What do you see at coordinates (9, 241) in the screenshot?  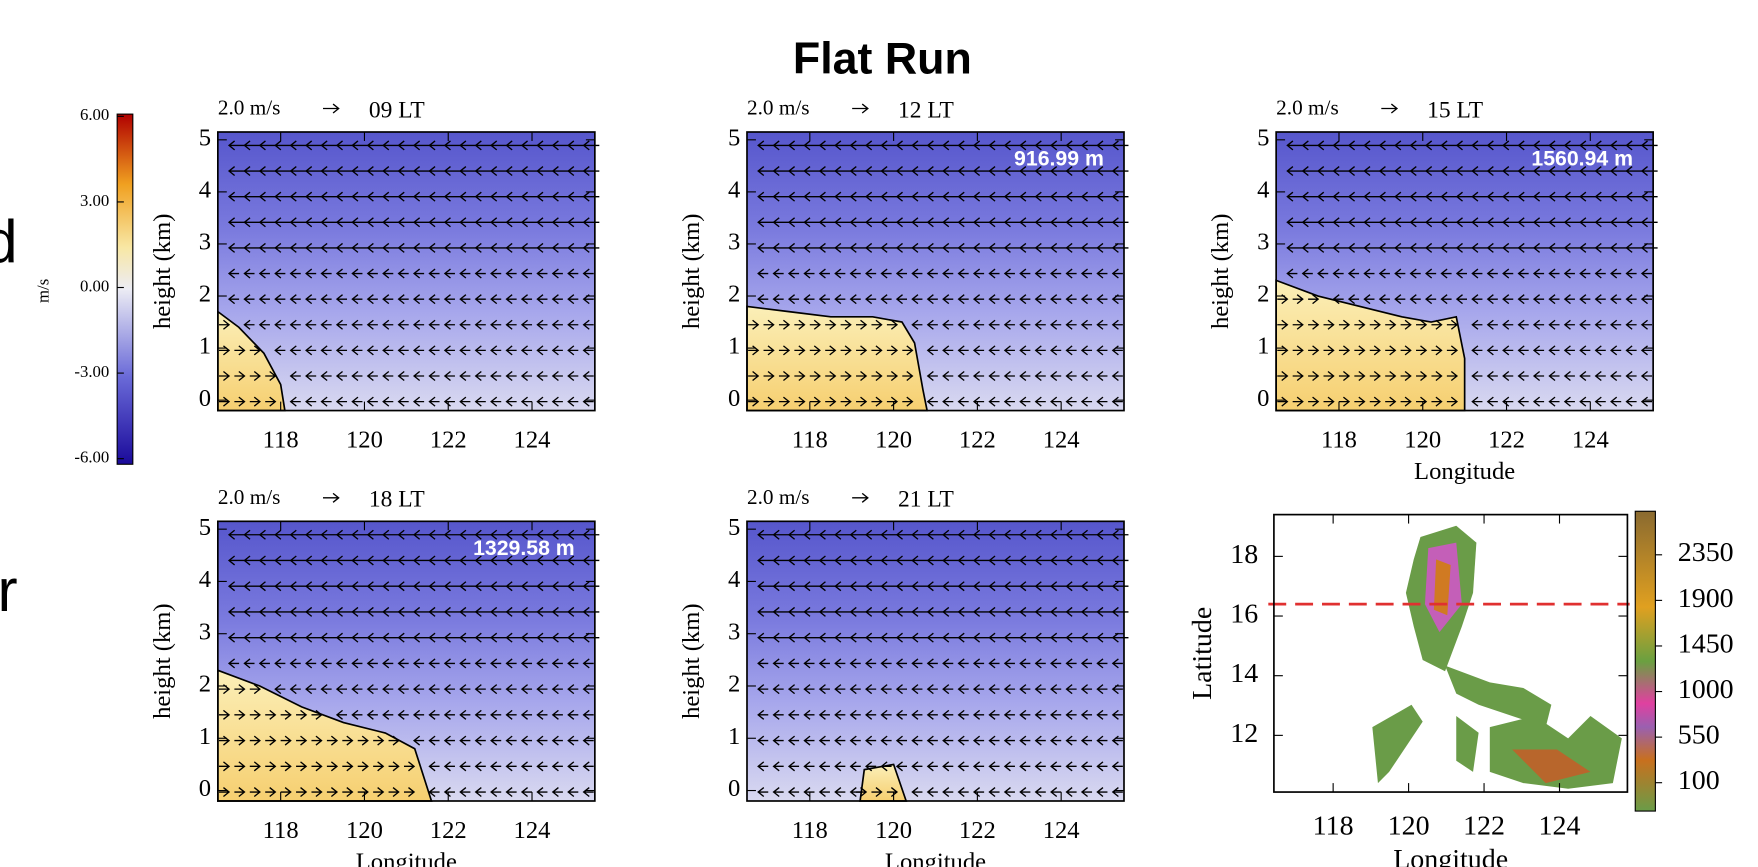 I see `side-text: d` at bounding box center [9, 241].